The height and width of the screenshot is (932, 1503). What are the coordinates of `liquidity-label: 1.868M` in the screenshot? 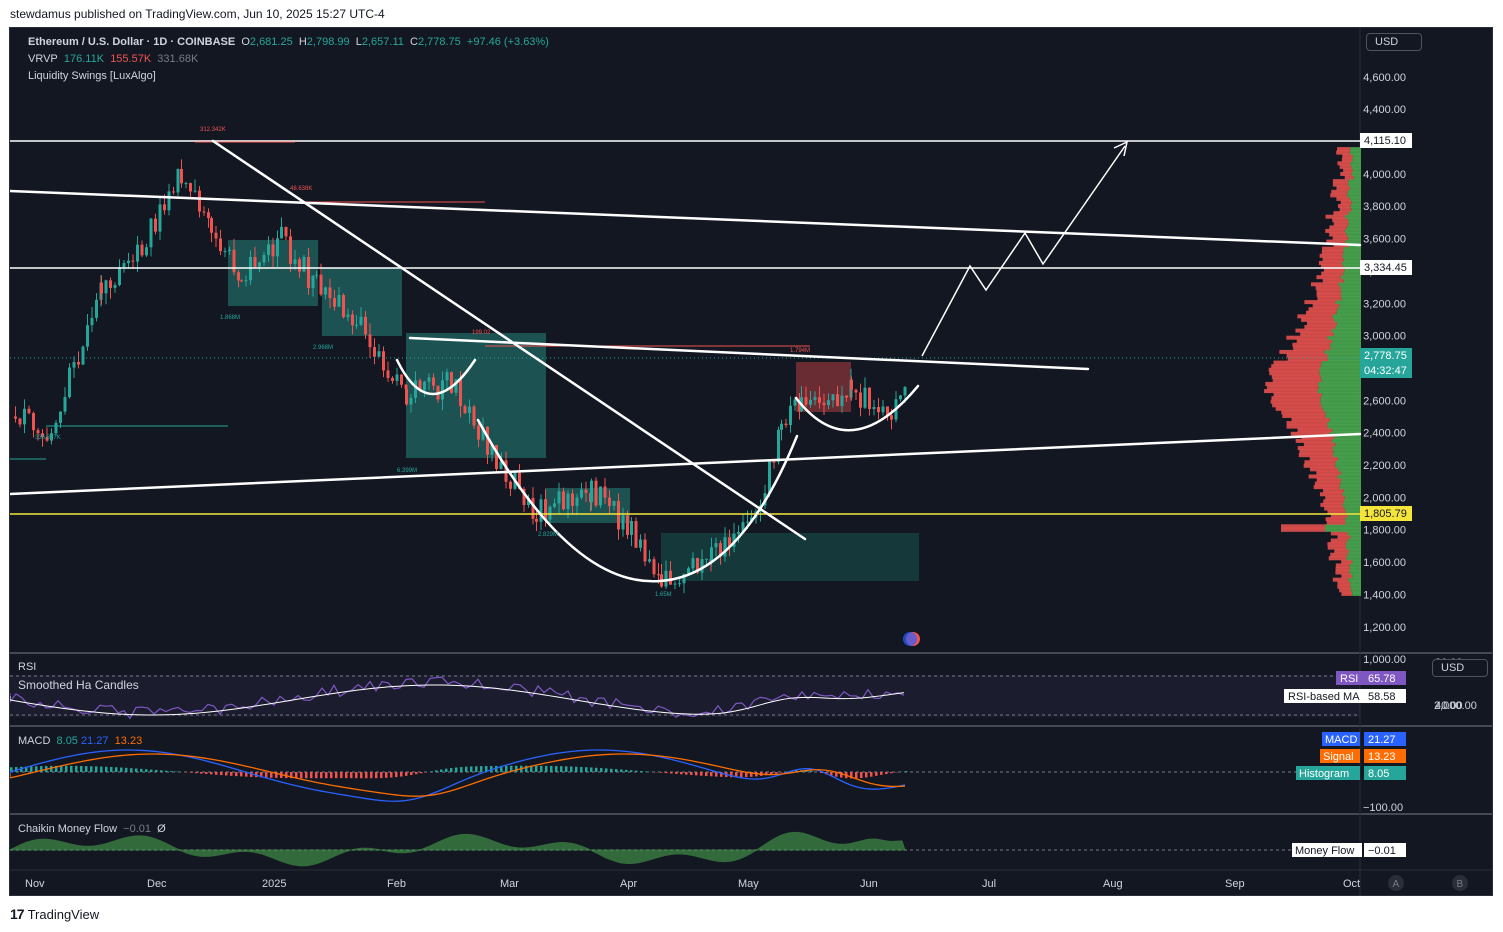 It's located at (230, 318).